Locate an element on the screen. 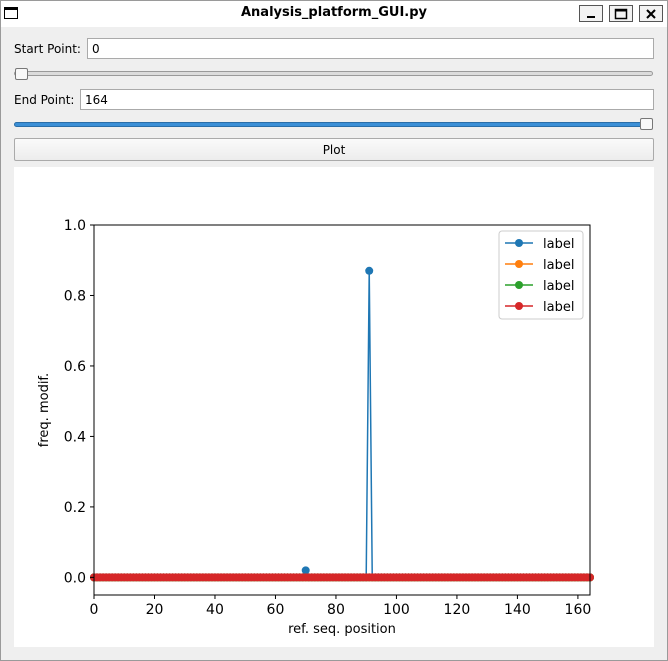 Image resolution: width=668 pixels, height=661 pixels. title-bar: Analysis_platform_GUI.py is located at coordinates (334, 14).